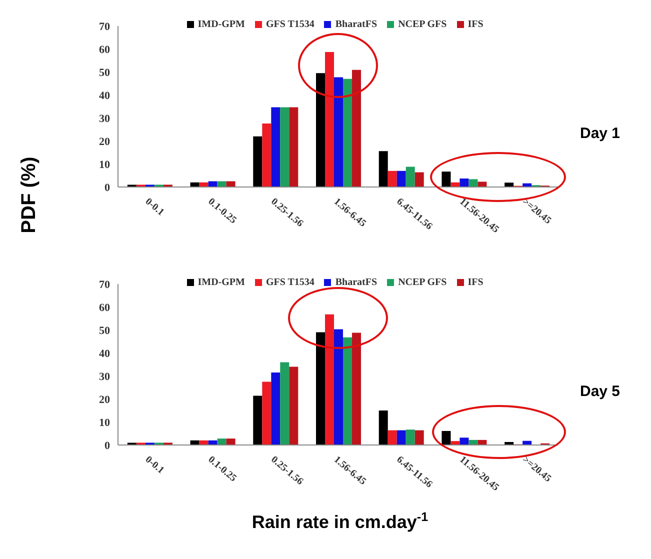  Describe the element at coordinates (29, 195) in the screenshot. I see `y-axis-title: PDF (%)` at that location.